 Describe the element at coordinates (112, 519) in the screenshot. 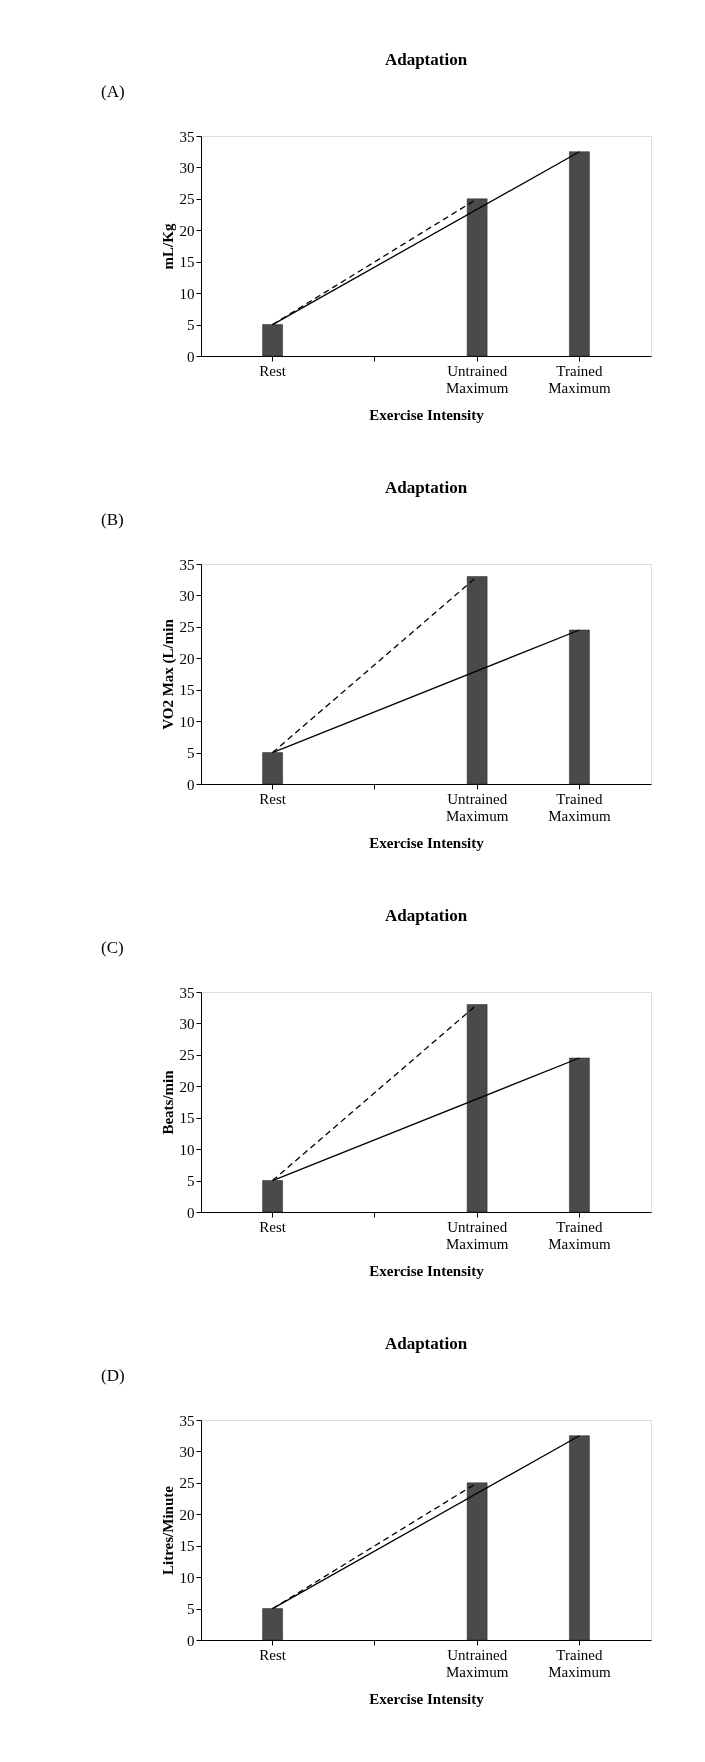

I see `text: (B)` at that location.